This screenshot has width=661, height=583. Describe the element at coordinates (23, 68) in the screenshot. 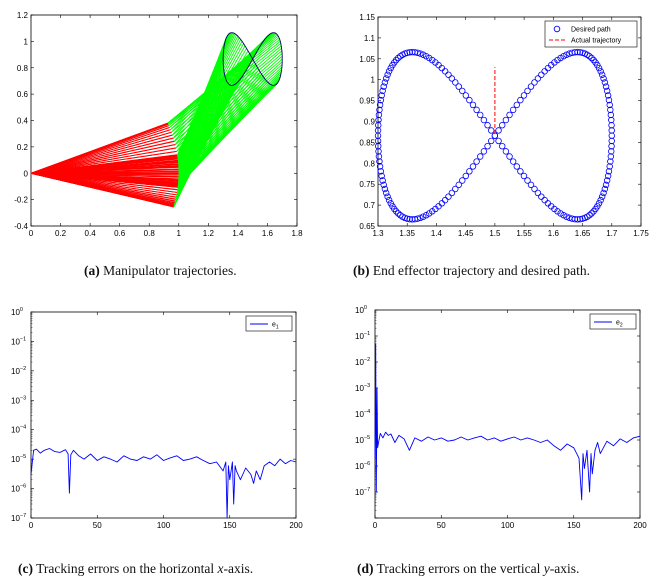

I see `plot-a-ytick-label: 0.8` at that location.